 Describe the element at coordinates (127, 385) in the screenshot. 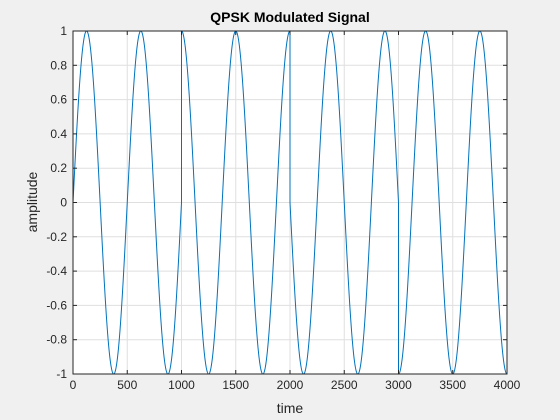

I see `x-tick-label: 500` at that location.